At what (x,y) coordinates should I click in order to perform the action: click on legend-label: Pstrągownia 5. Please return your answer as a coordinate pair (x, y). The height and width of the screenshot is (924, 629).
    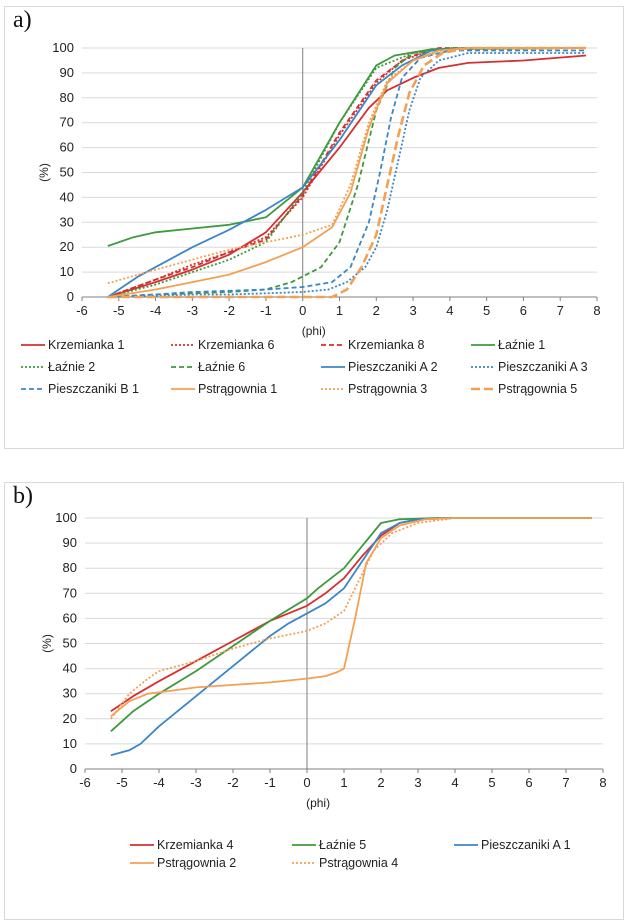
    Looking at the image, I should click on (537, 389).